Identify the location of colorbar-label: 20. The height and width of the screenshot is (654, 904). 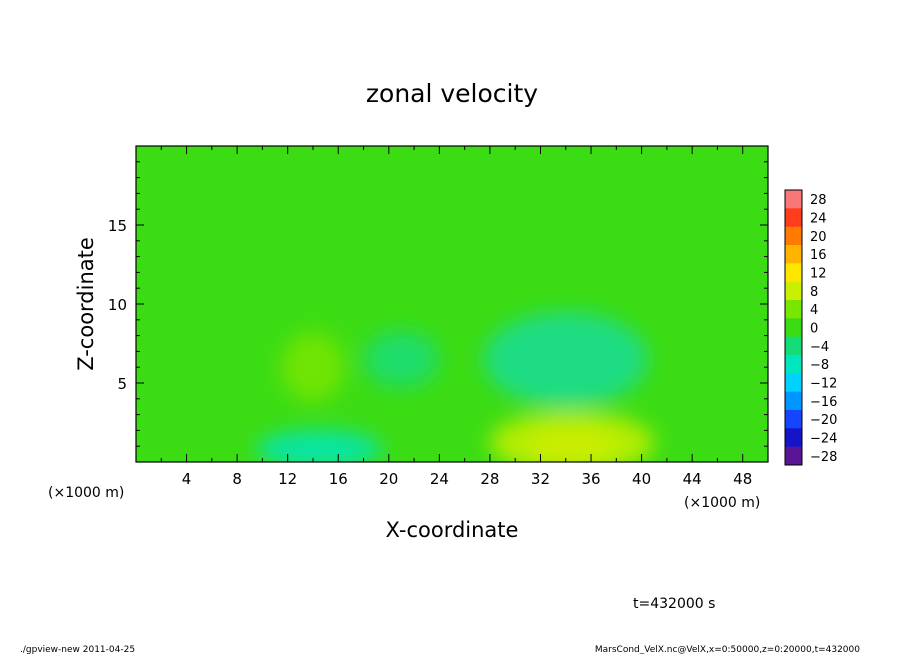
(818, 237).